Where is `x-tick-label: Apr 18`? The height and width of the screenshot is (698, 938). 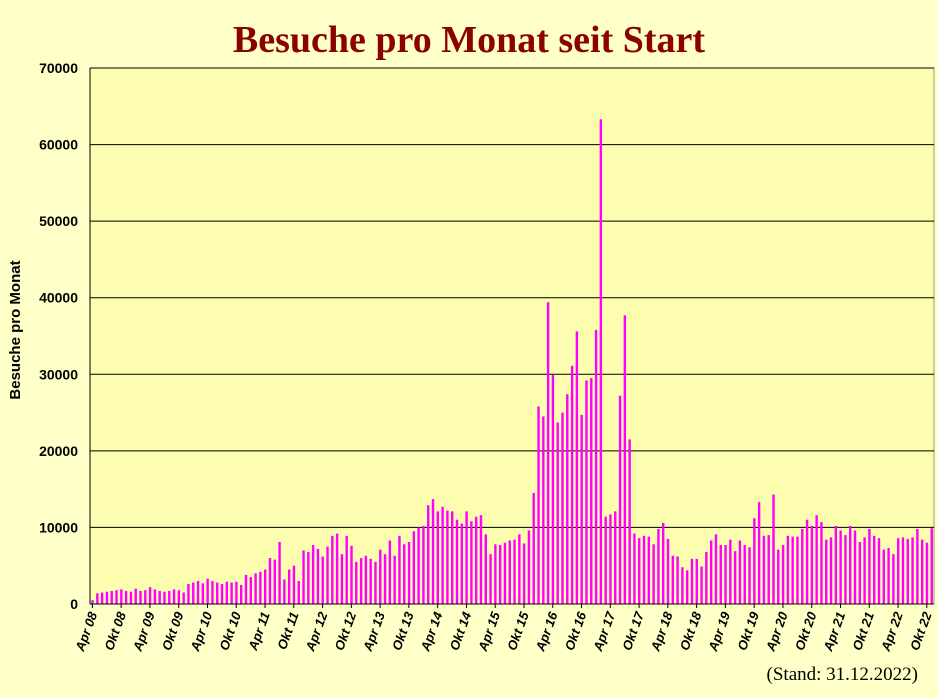
x-tick-label: Apr 18 is located at coordinates (661, 631).